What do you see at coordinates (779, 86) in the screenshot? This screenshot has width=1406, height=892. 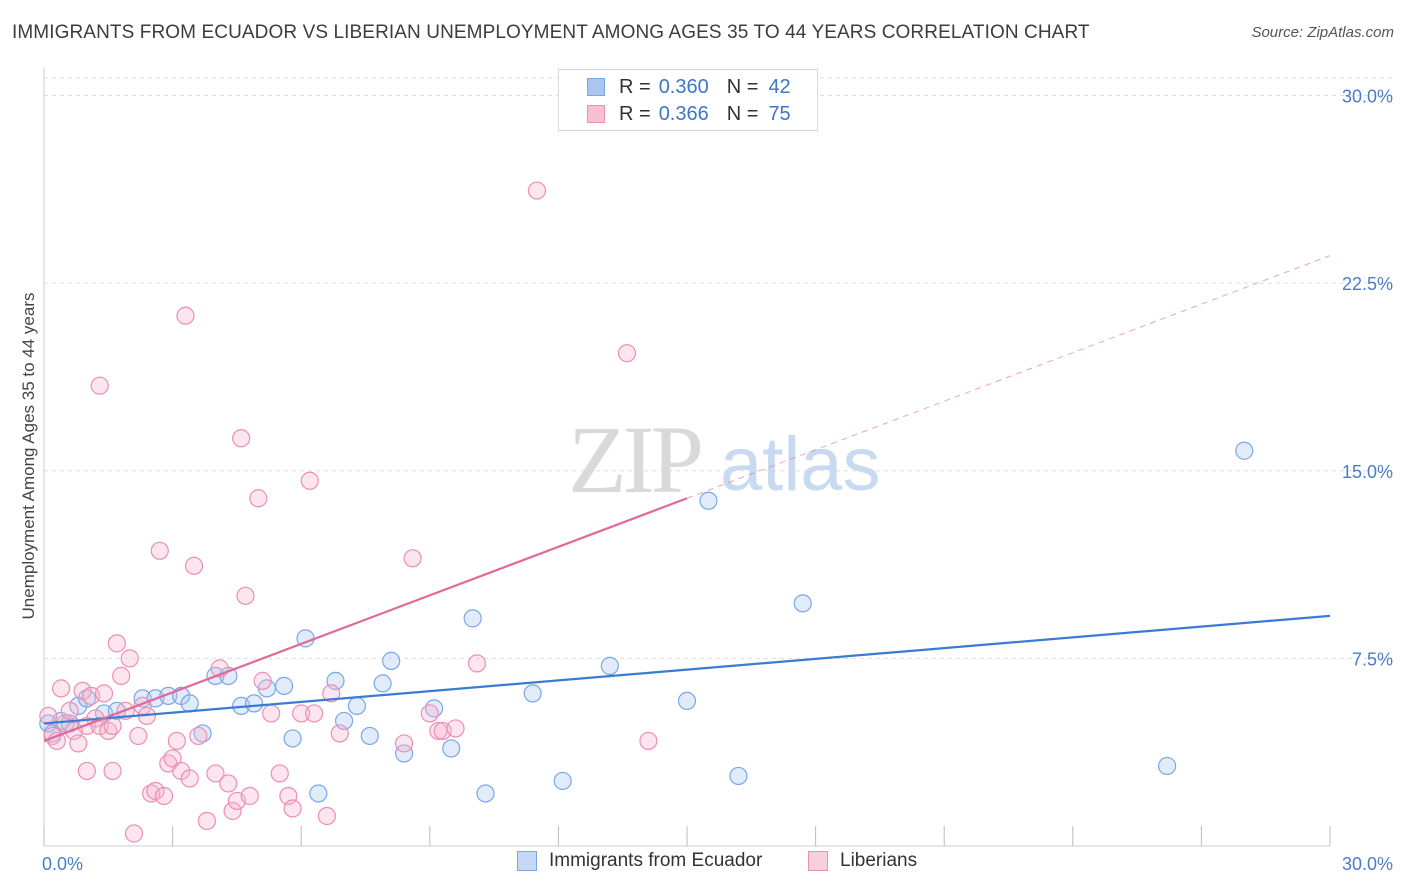 I see `legend-n-value: 42` at bounding box center [779, 86].